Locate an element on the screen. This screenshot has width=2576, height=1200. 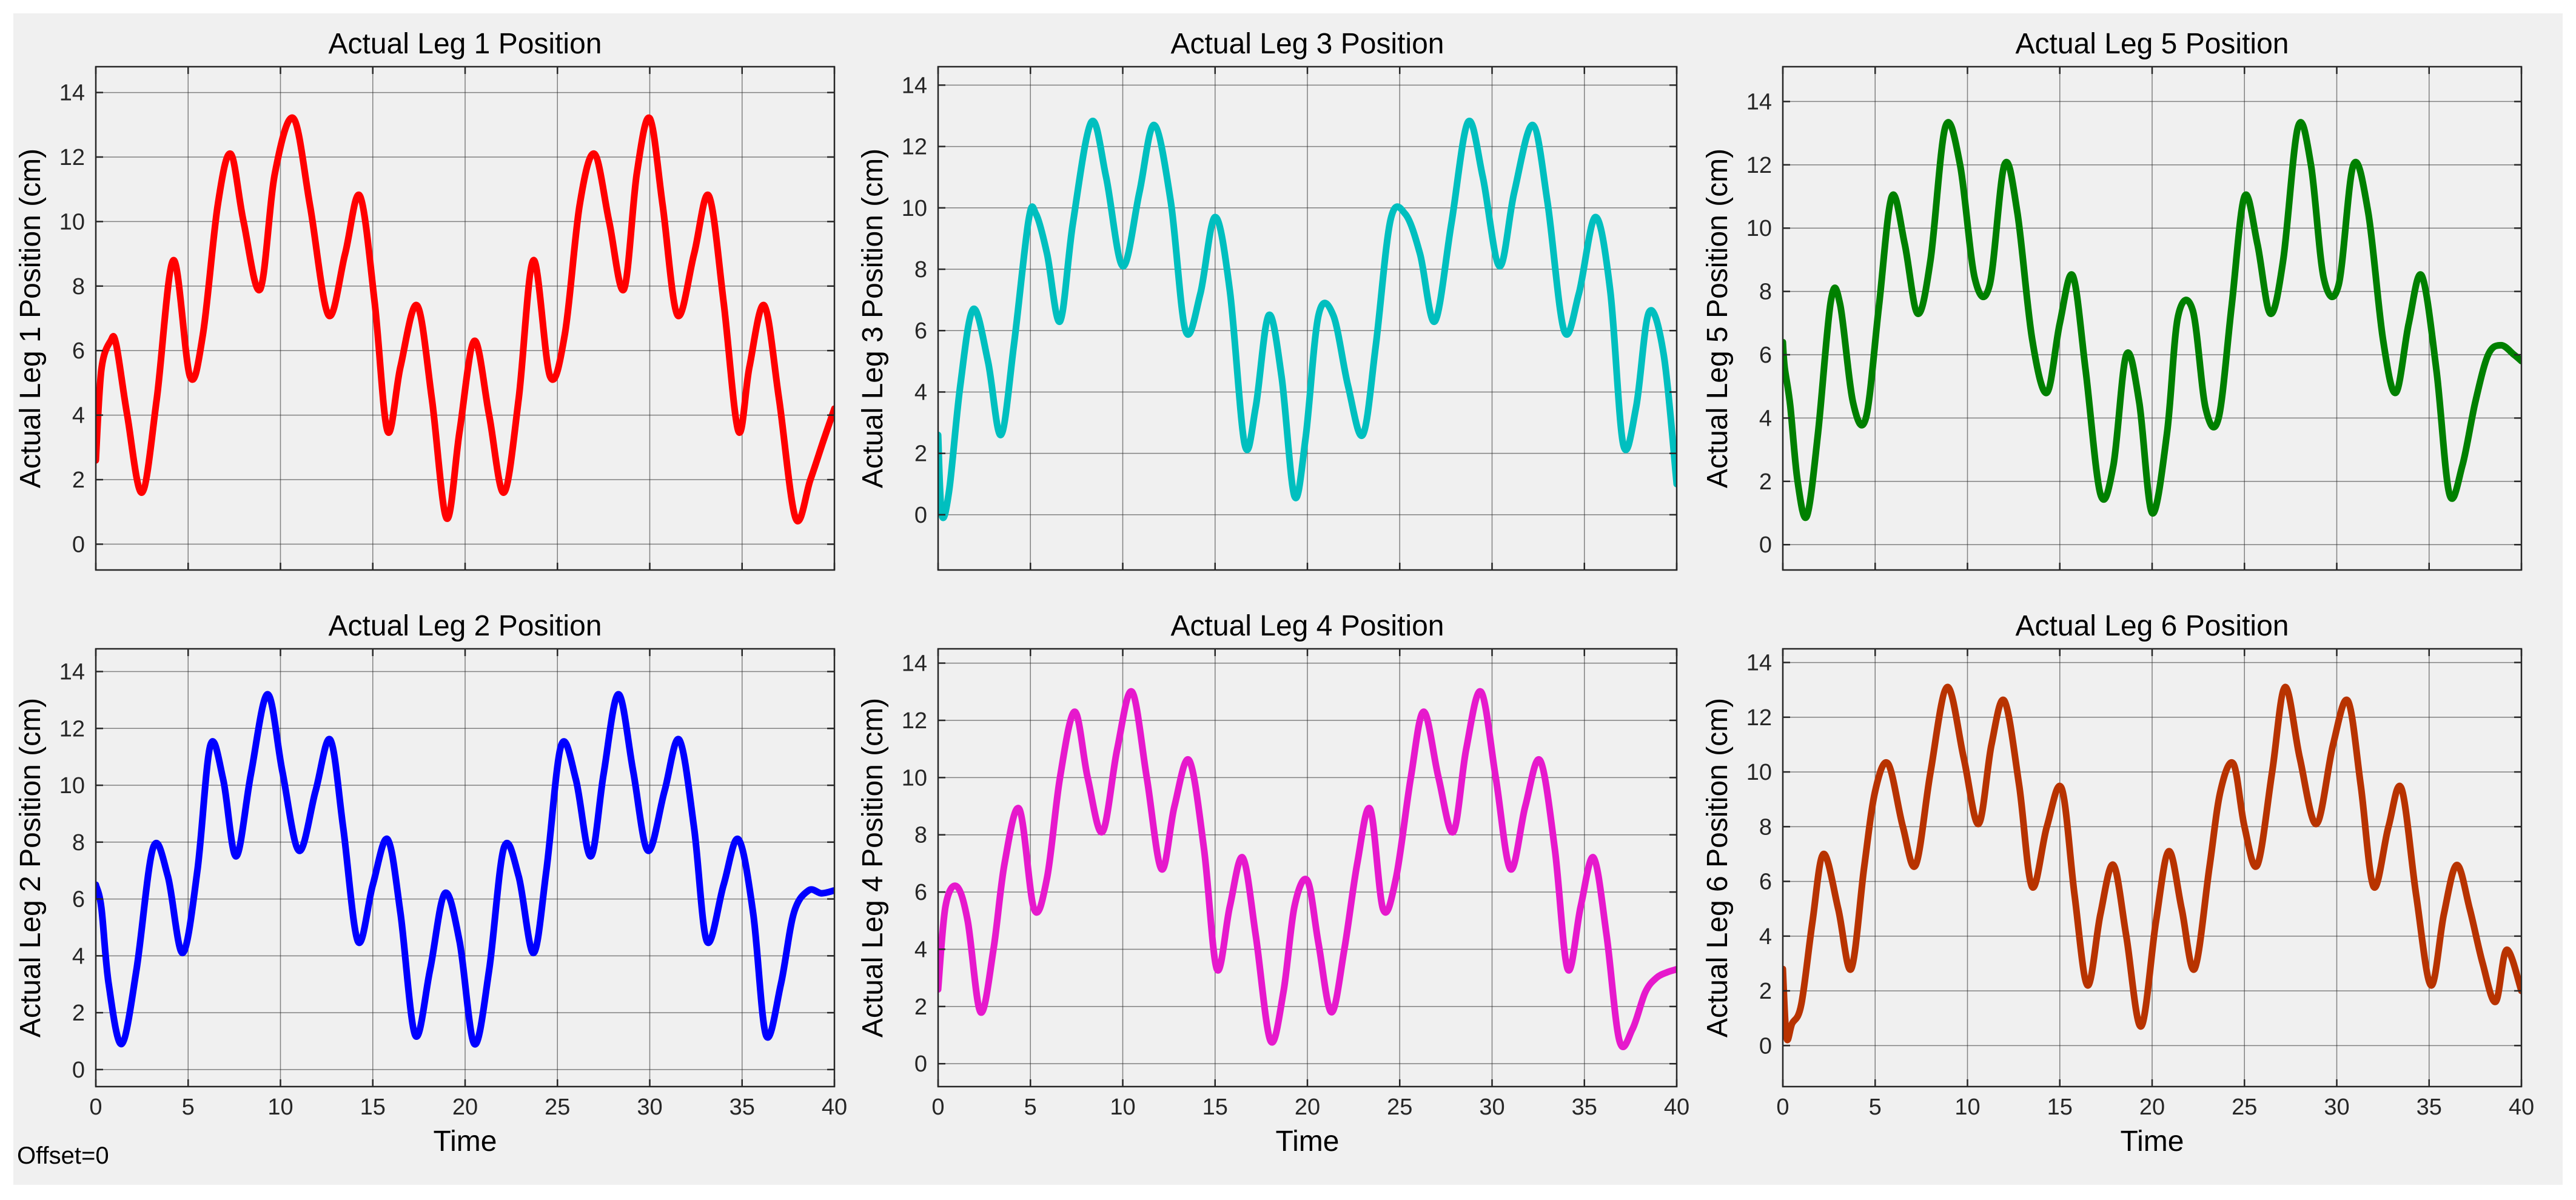
chart-title: Actual Leg 6 Position is located at coordinates (2152, 626).